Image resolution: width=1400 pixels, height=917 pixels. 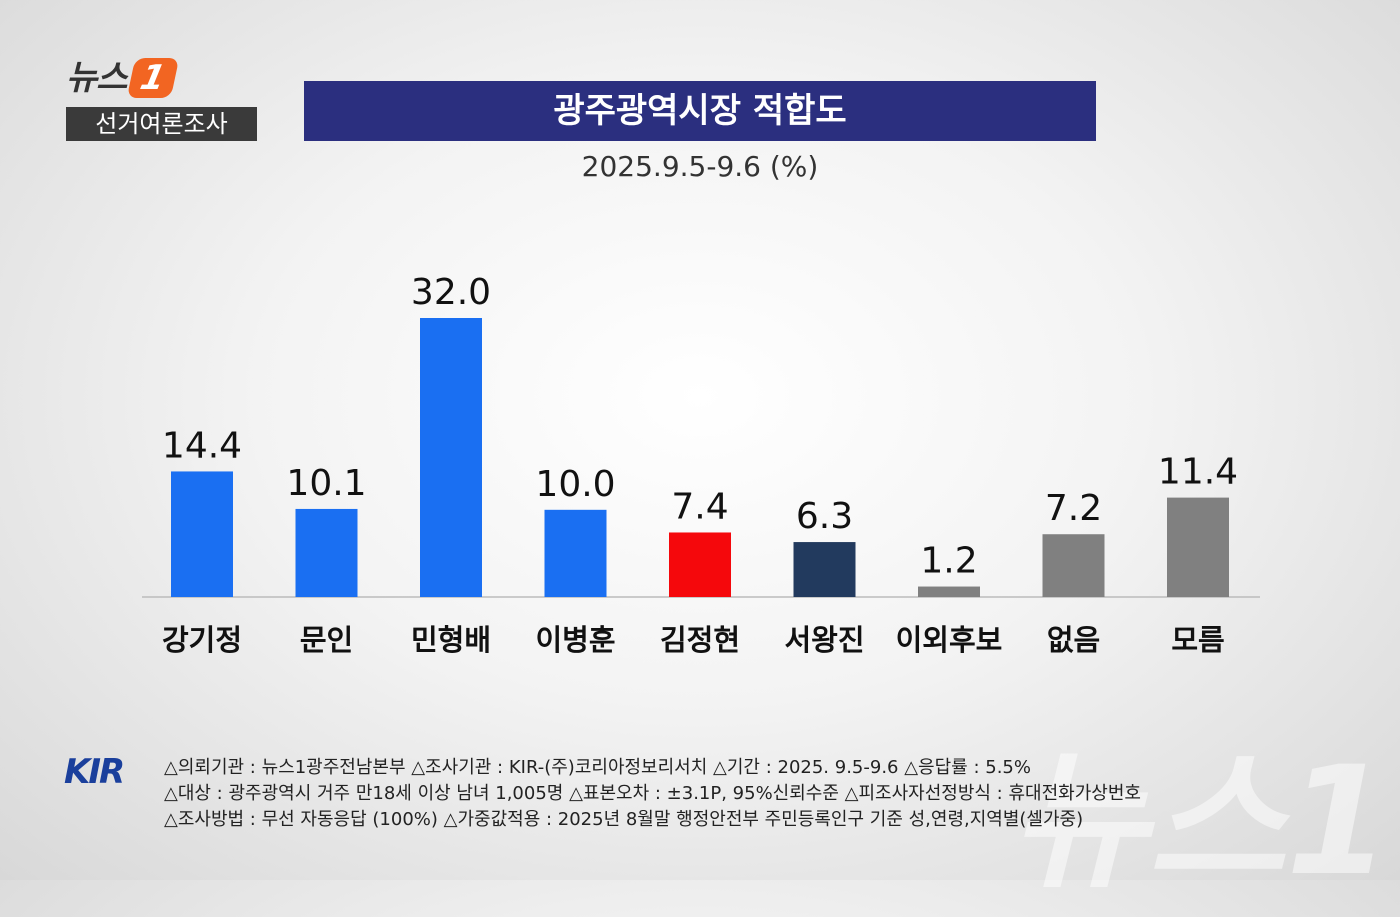 I want to click on category-label: 김정현, so click(x=700, y=640).